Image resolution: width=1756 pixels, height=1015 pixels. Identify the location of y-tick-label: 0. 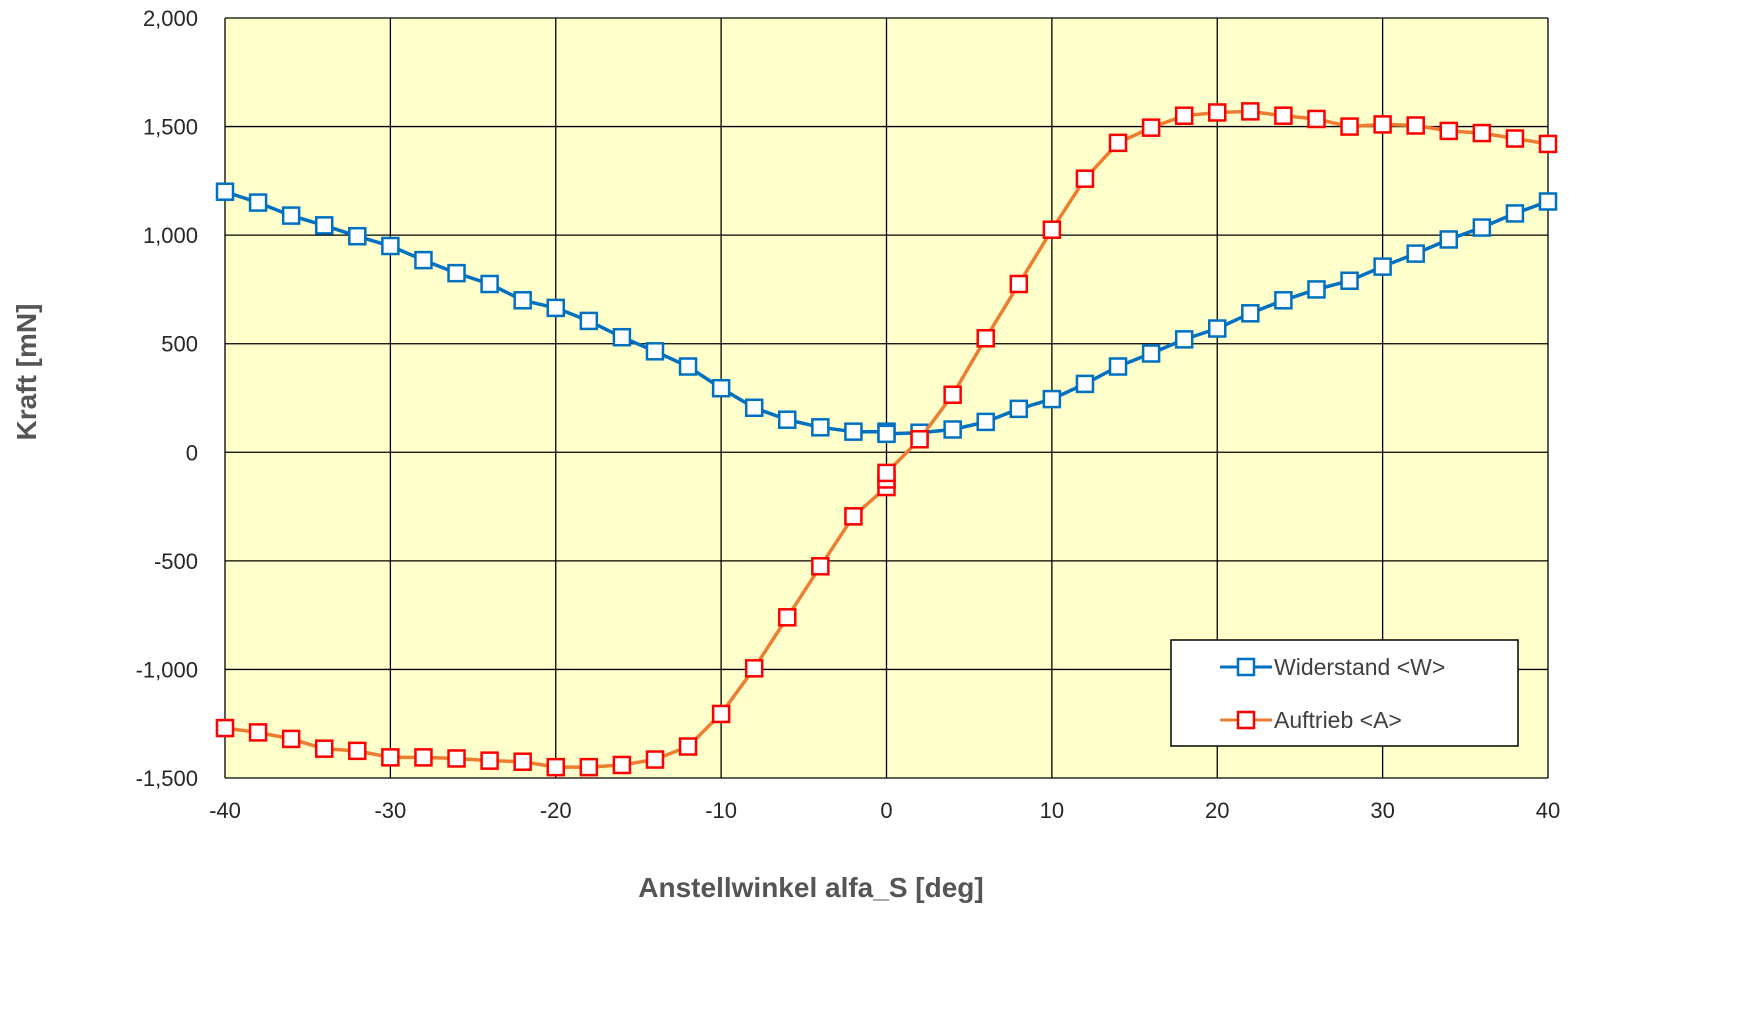
(192, 452).